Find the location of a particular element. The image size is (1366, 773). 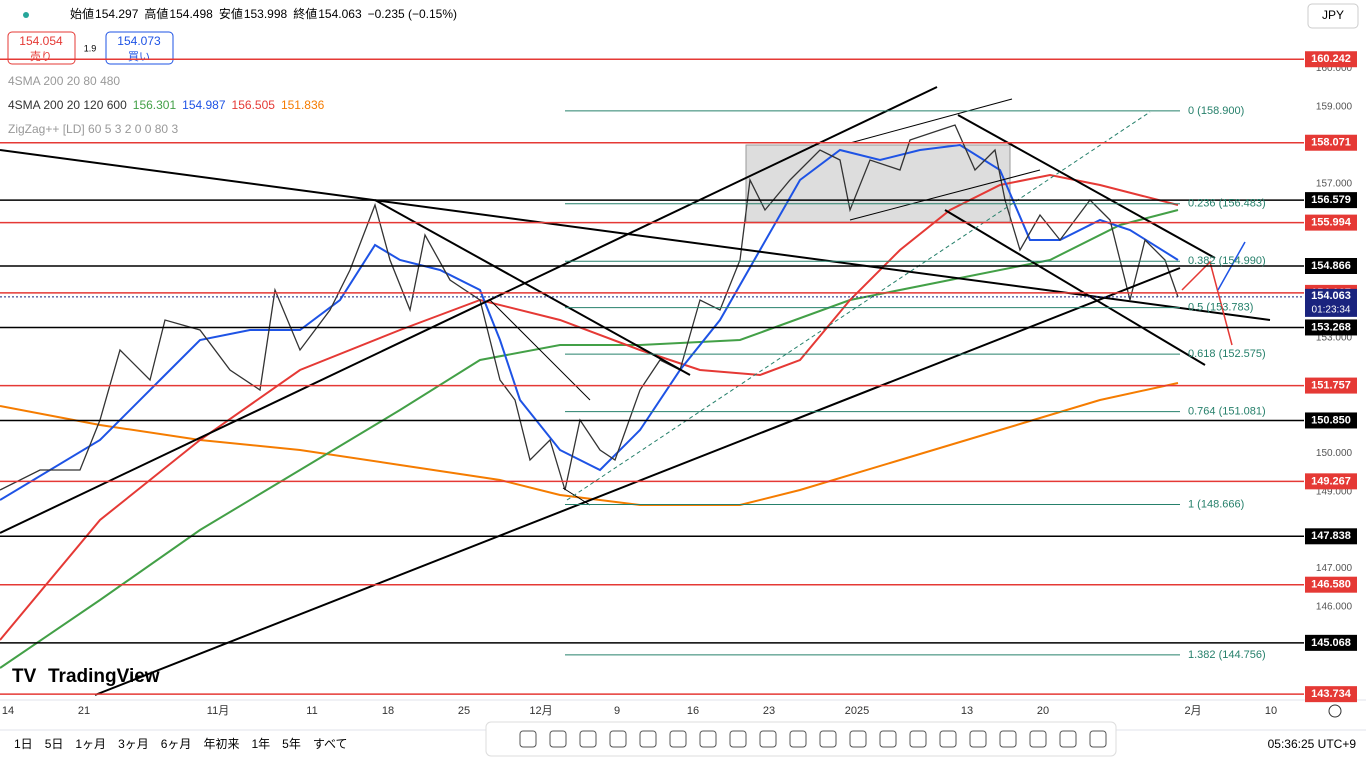

spread: 1.9 is located at coordinates (90, 48).